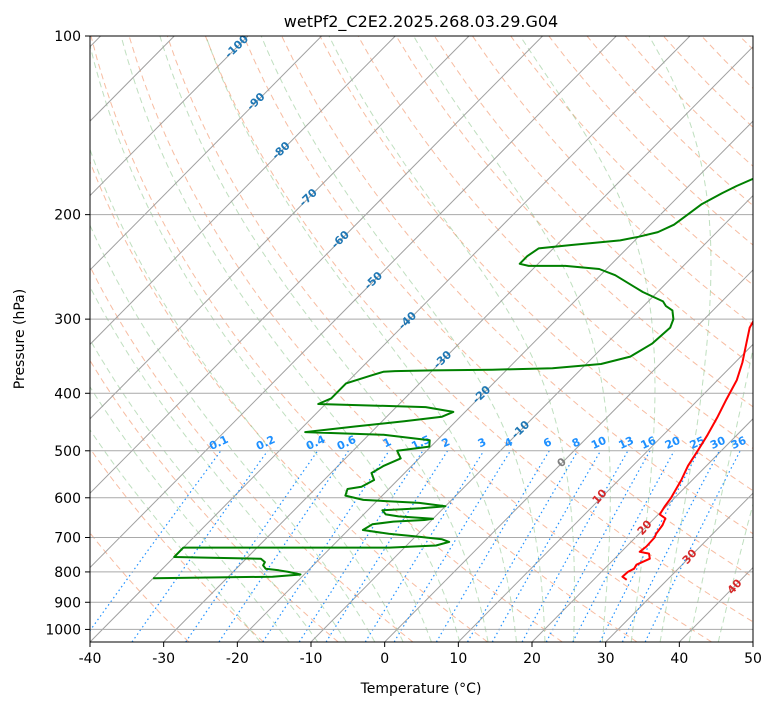  I want to click on x-tick-label: 40, so click(679, 659).